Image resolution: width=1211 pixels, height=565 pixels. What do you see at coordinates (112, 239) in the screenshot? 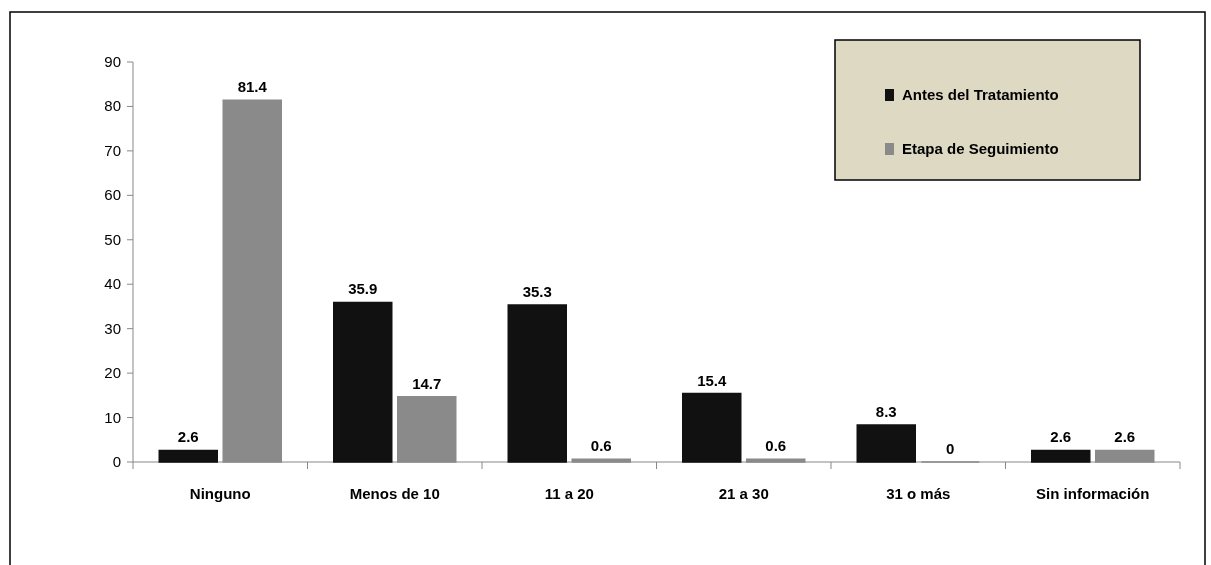
I see `y-tick-label: 50` at bounding box center [112, 239].